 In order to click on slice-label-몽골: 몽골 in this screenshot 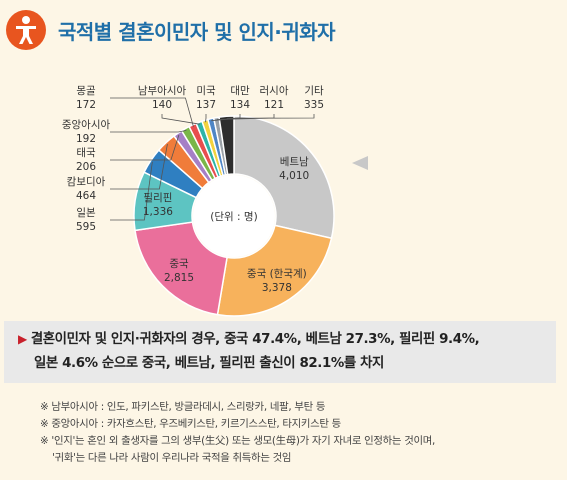, I will do `click(86, 91)`.